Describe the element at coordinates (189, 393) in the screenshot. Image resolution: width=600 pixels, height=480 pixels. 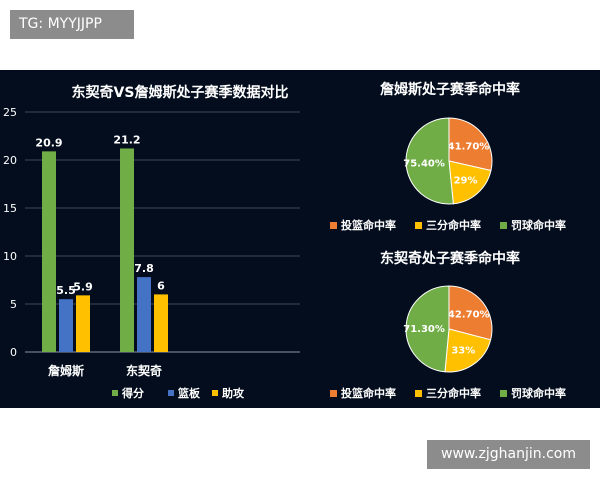
I see `legend-label: 篮板` at that location.